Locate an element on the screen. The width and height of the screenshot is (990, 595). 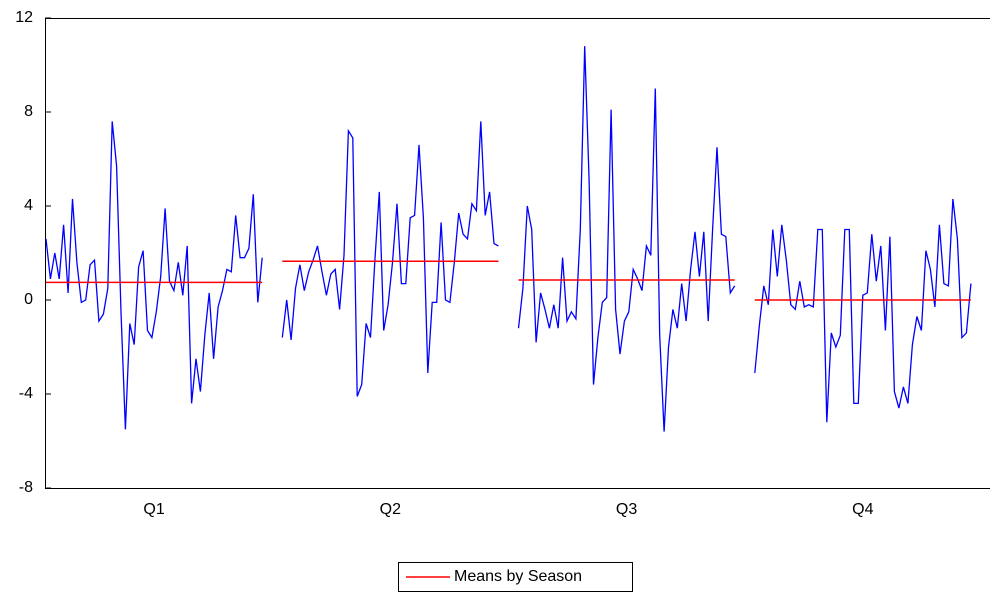
y-tick-label: 12 is located at coordinates (24, 17).